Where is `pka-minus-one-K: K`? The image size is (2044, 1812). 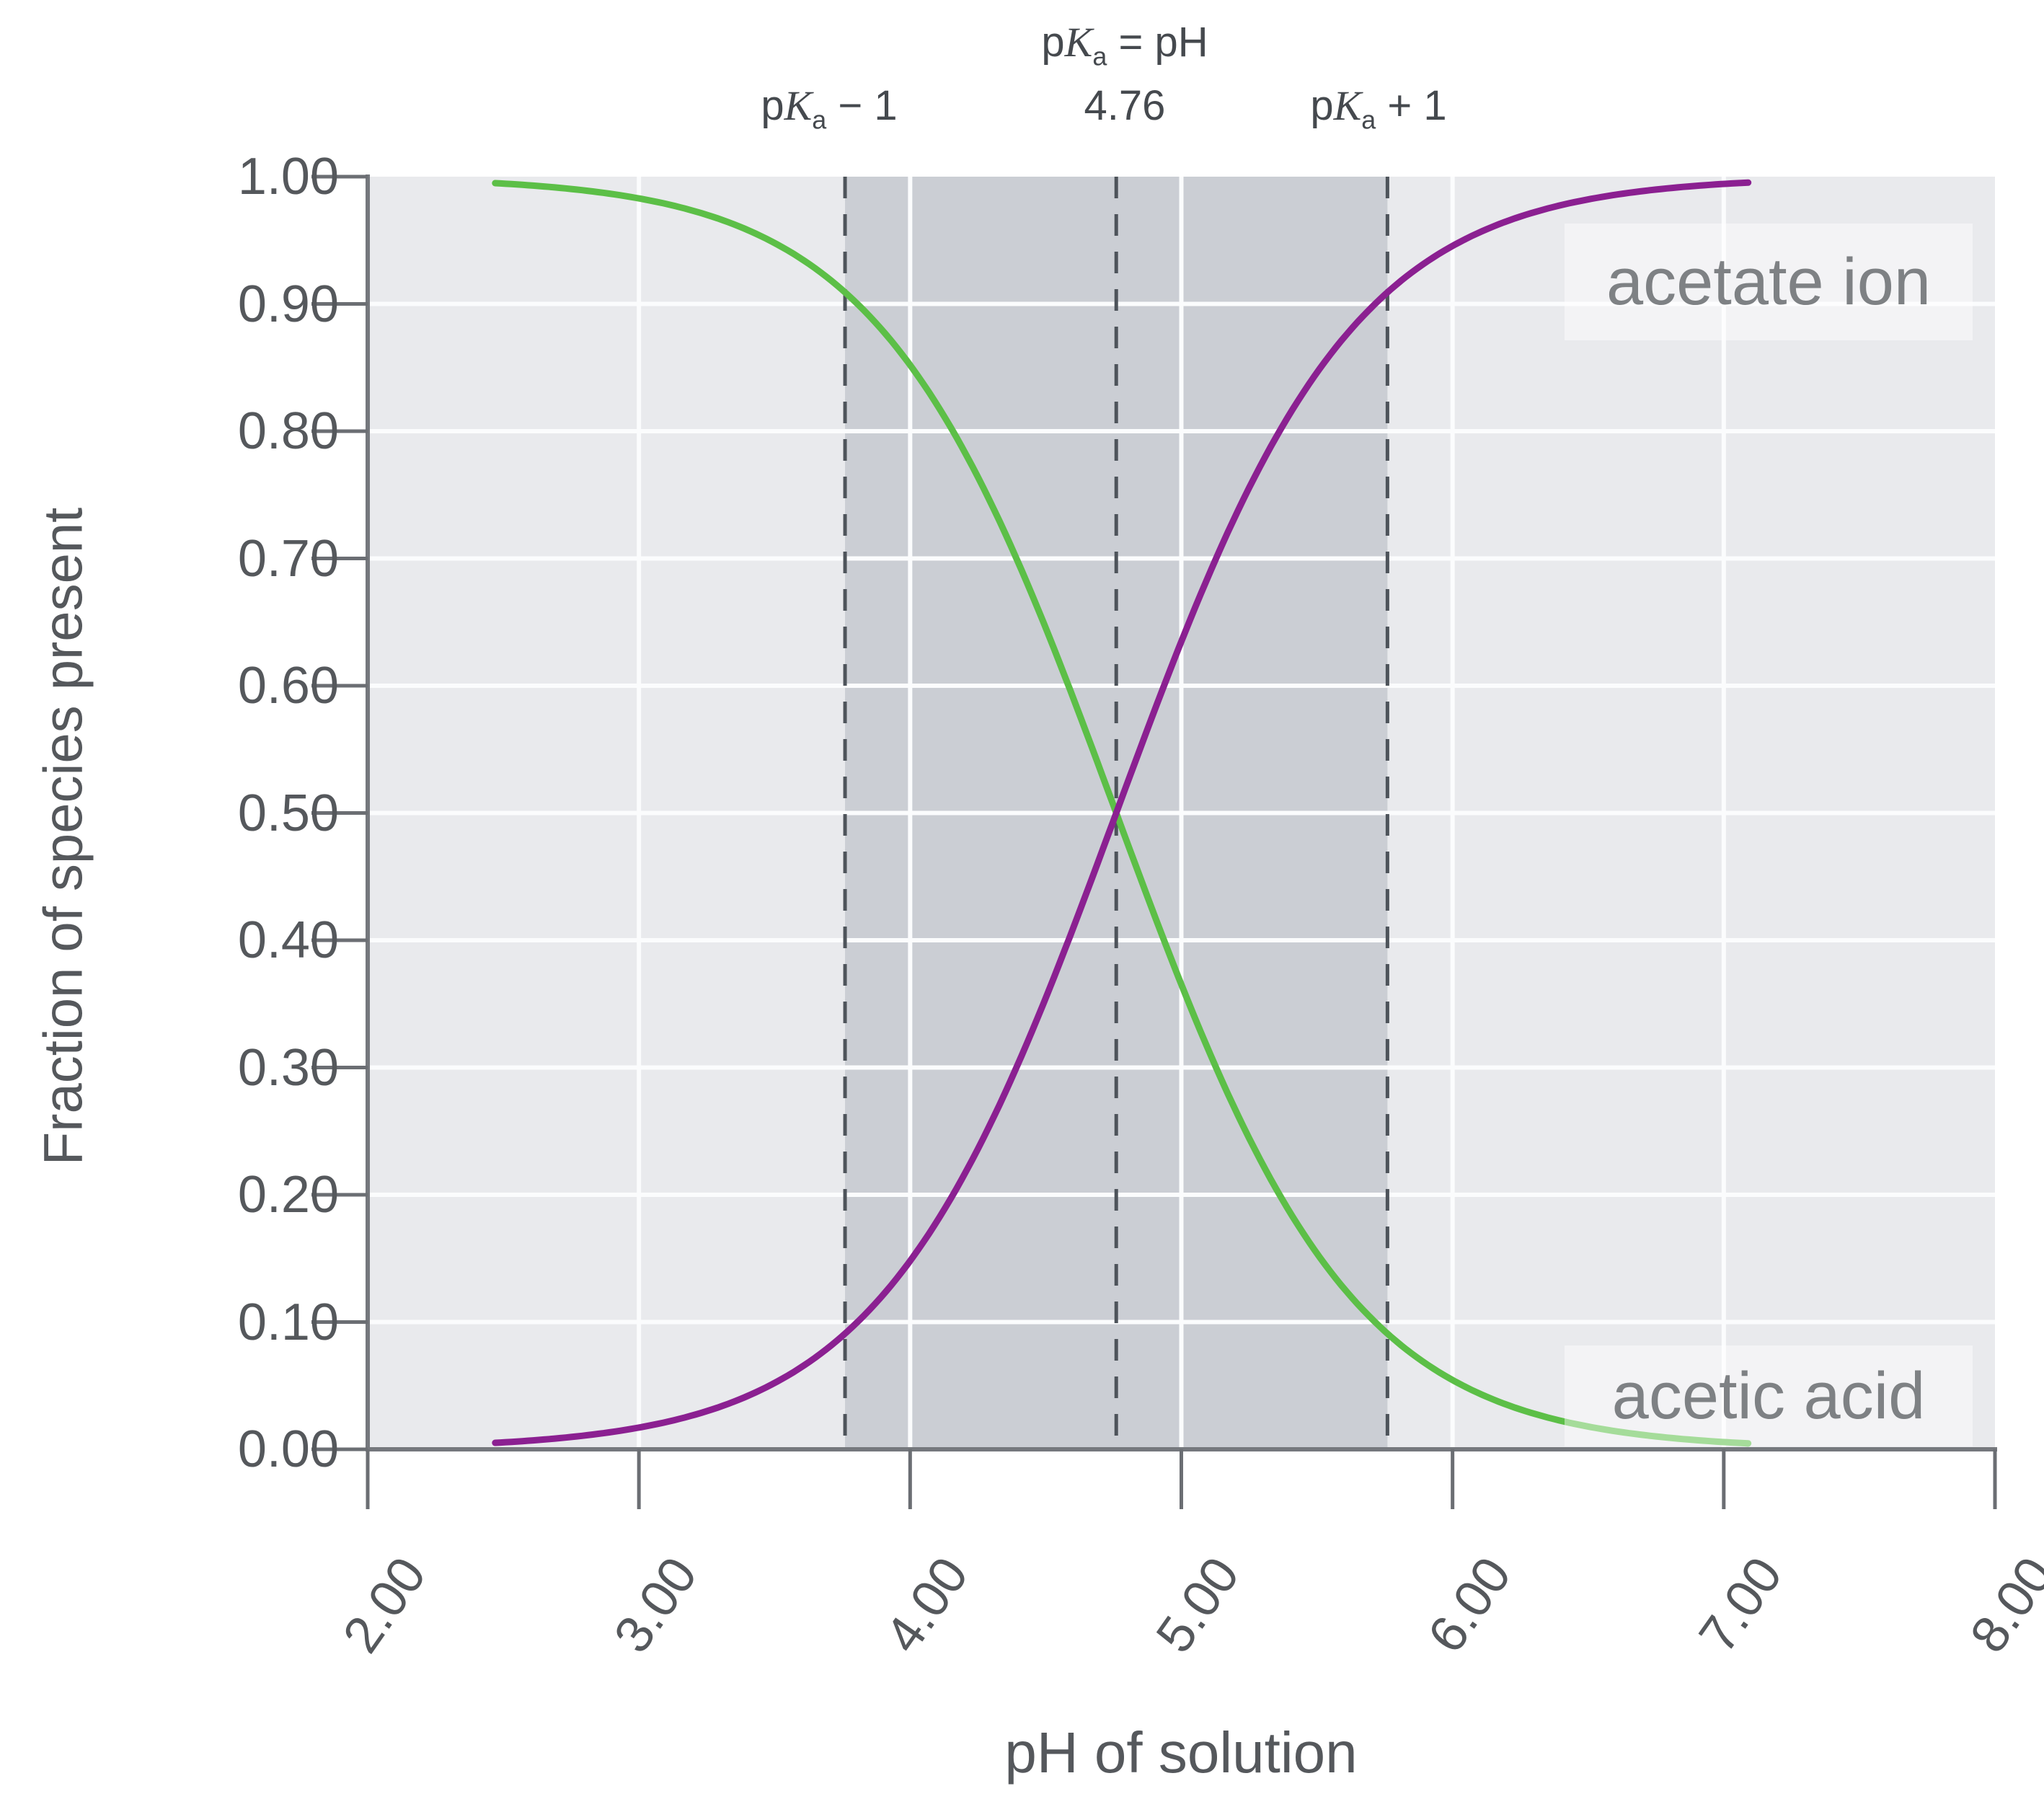 pka-minus-one-K: K is located at coordinates (799, 105).